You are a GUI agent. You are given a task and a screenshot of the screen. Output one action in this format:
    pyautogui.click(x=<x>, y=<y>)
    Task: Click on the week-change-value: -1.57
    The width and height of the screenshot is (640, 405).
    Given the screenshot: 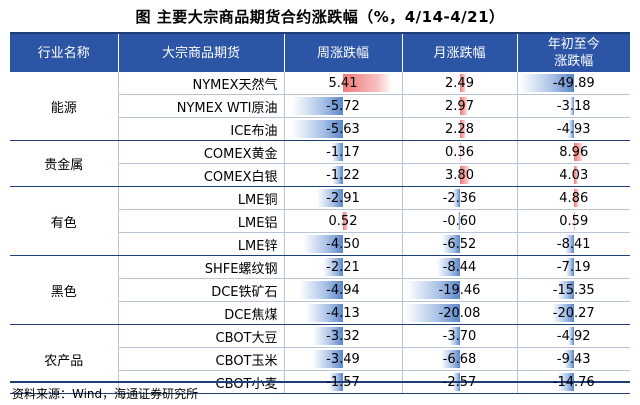 What is the action you would take?
    pyautogui.click(x=343, y=382)
    